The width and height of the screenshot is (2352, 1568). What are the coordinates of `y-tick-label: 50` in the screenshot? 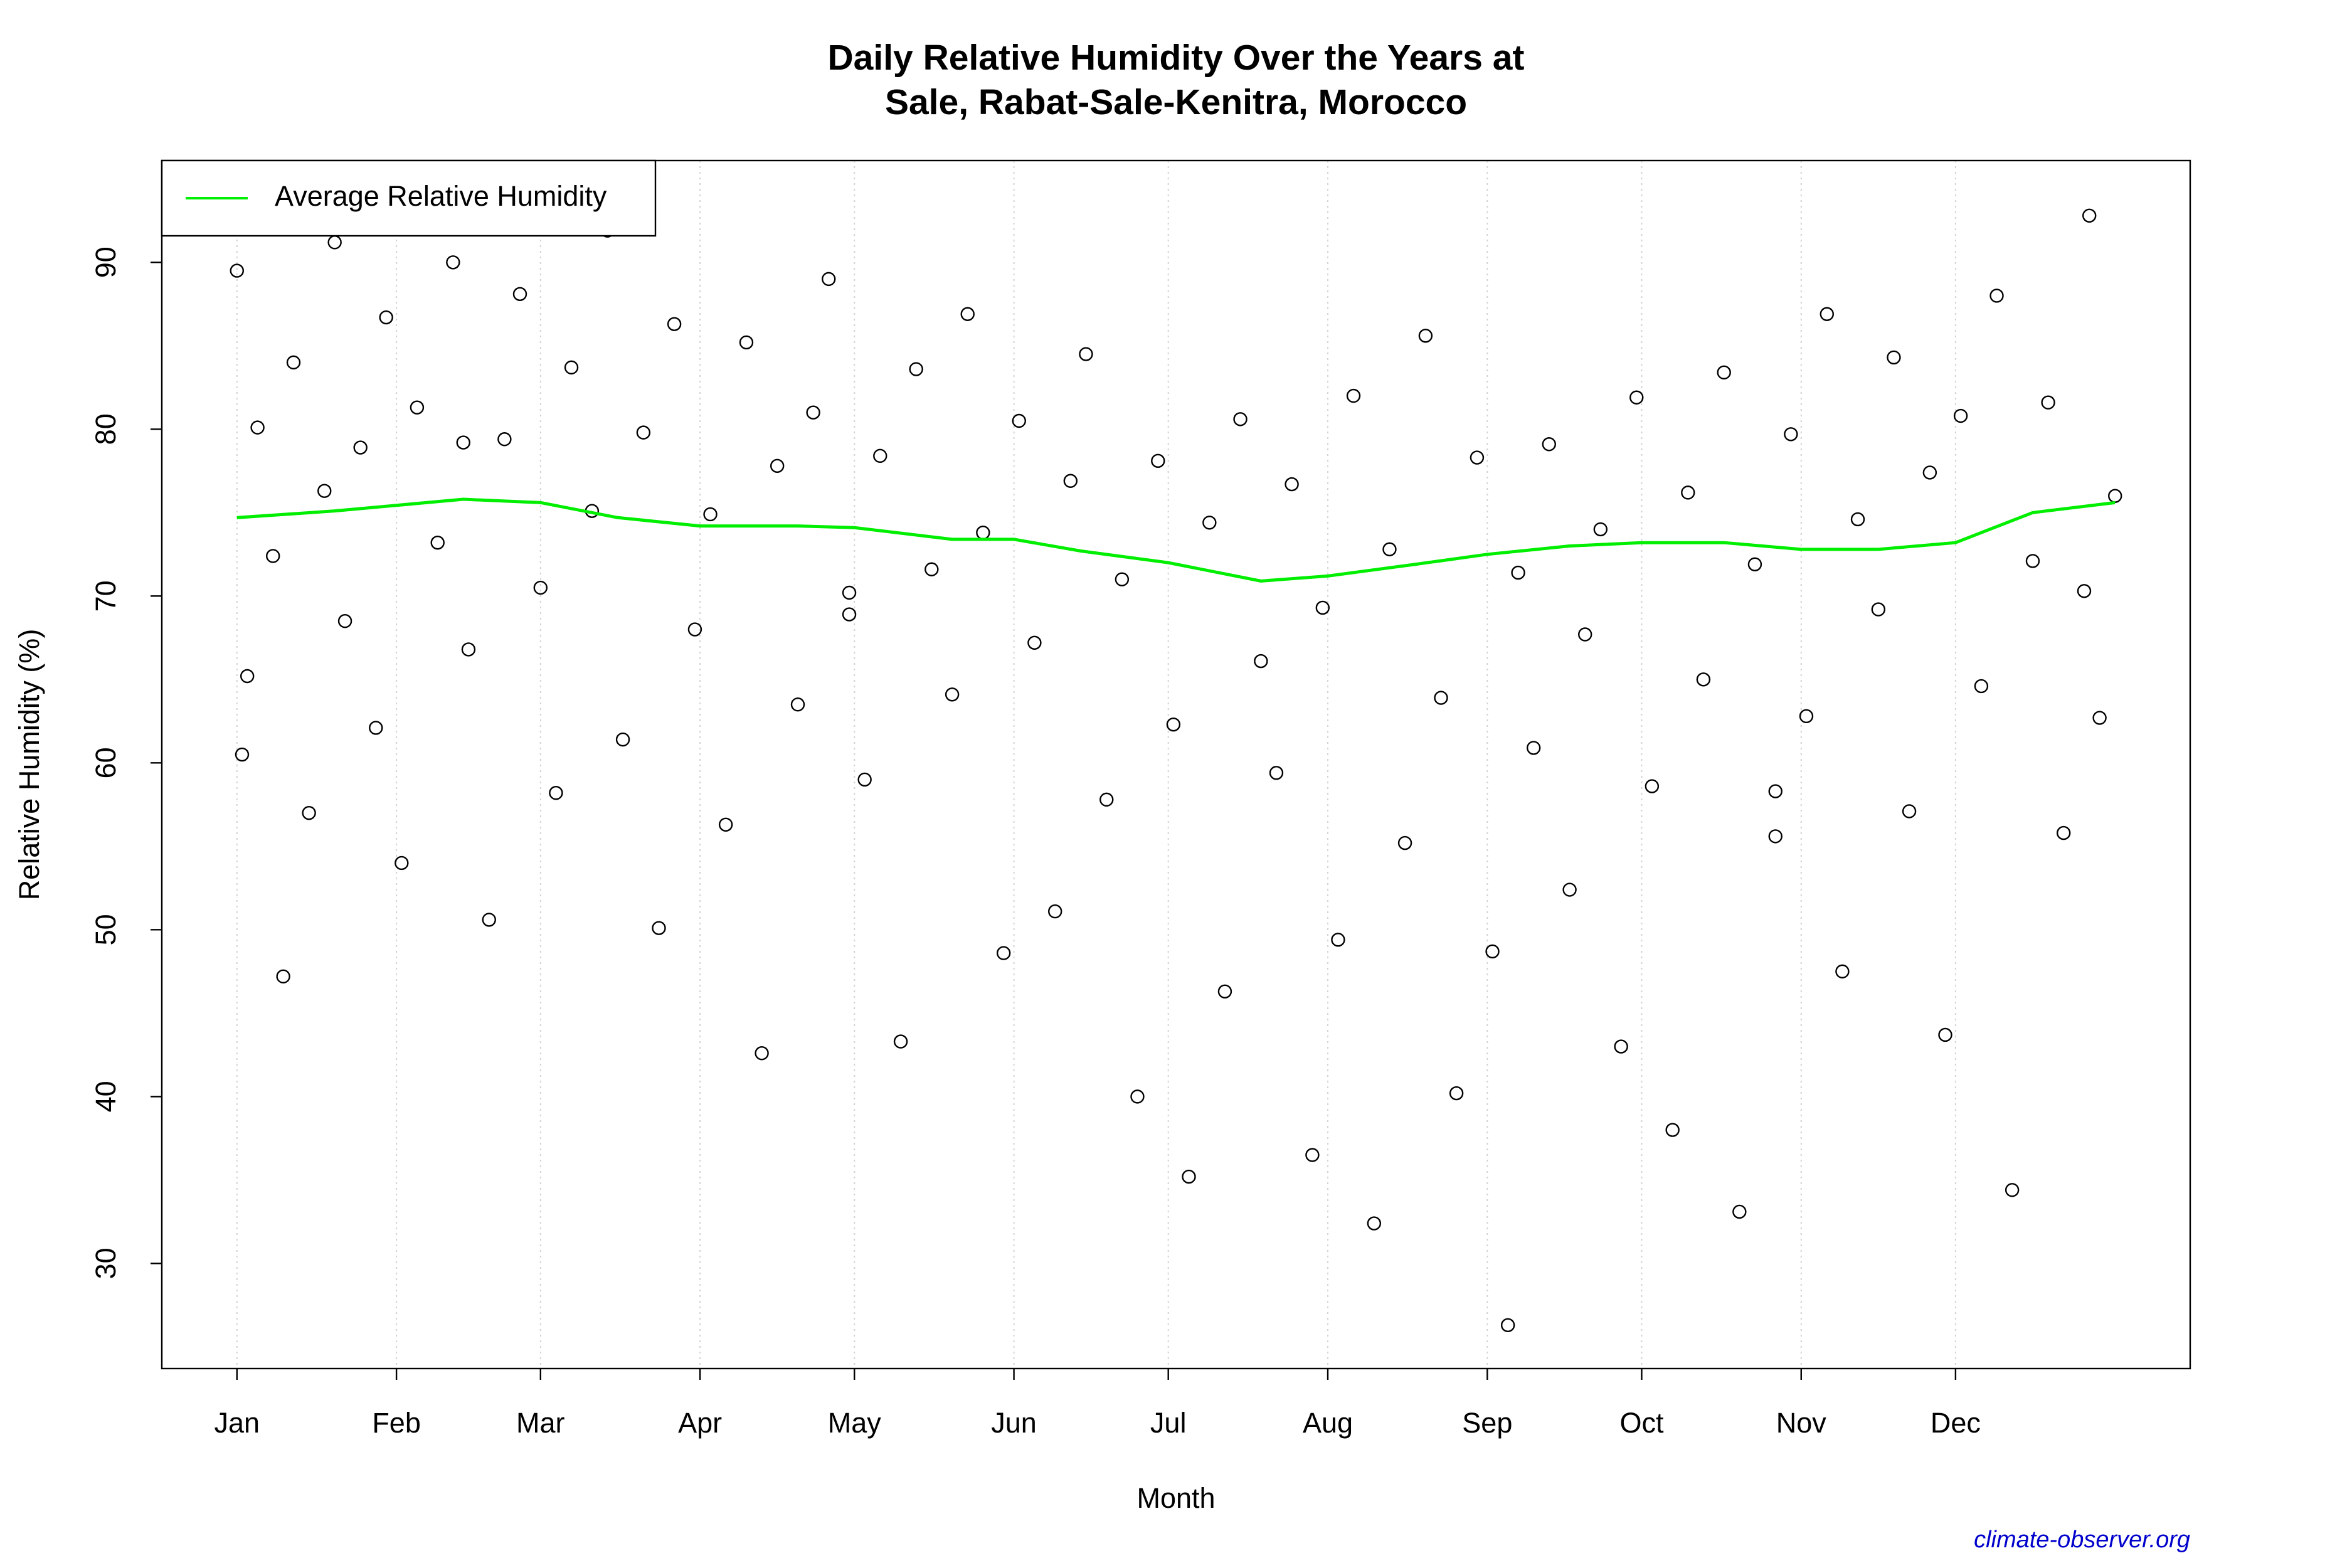 It's located at (106, 929).